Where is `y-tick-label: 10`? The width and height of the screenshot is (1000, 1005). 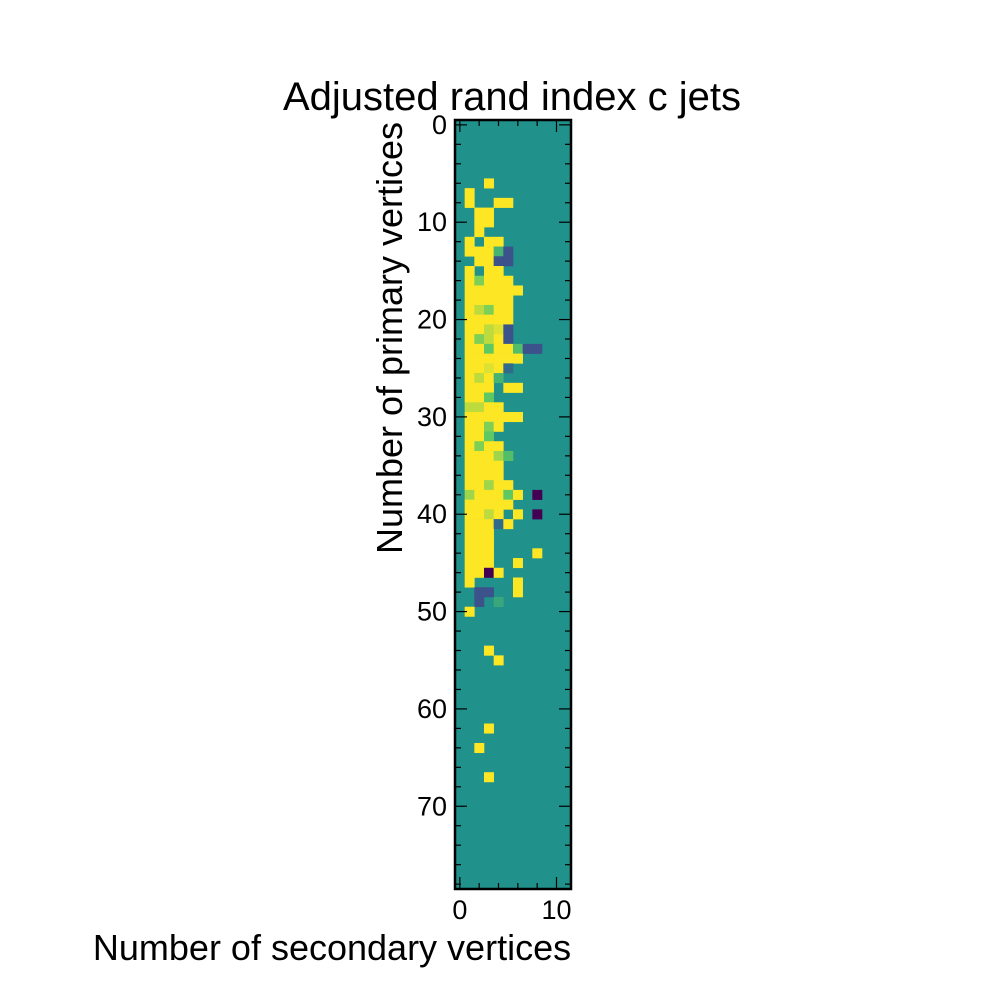 y-tick-label: 10 is located at coordinates (432, 222).